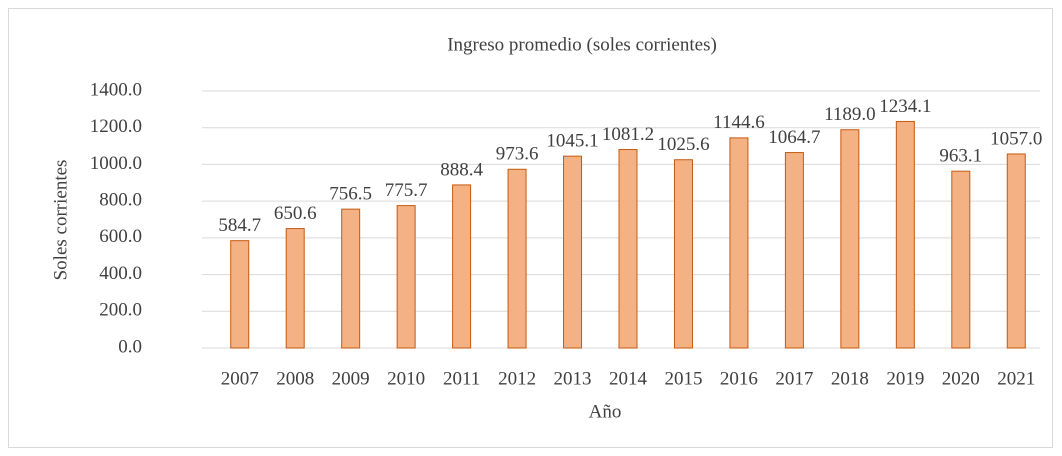 The height and width of the screenshot is (456, 1062). I want to click on x-tick-label: 2021, so click(1016, 378).